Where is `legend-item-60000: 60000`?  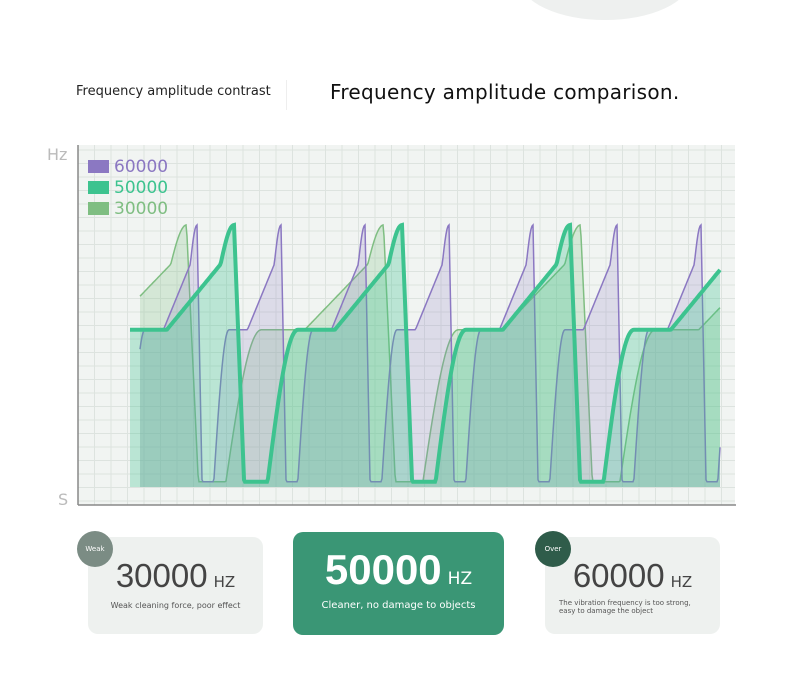 legend-item-60000: 60000 is located at coordinates (128, 166).